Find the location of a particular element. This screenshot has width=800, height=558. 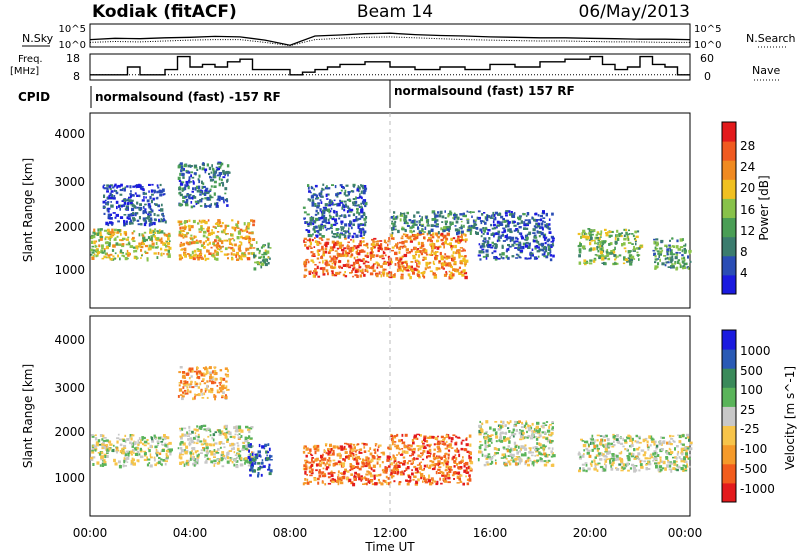

power-cbar-tick-8: 8 is located at coordinates (744, 252).